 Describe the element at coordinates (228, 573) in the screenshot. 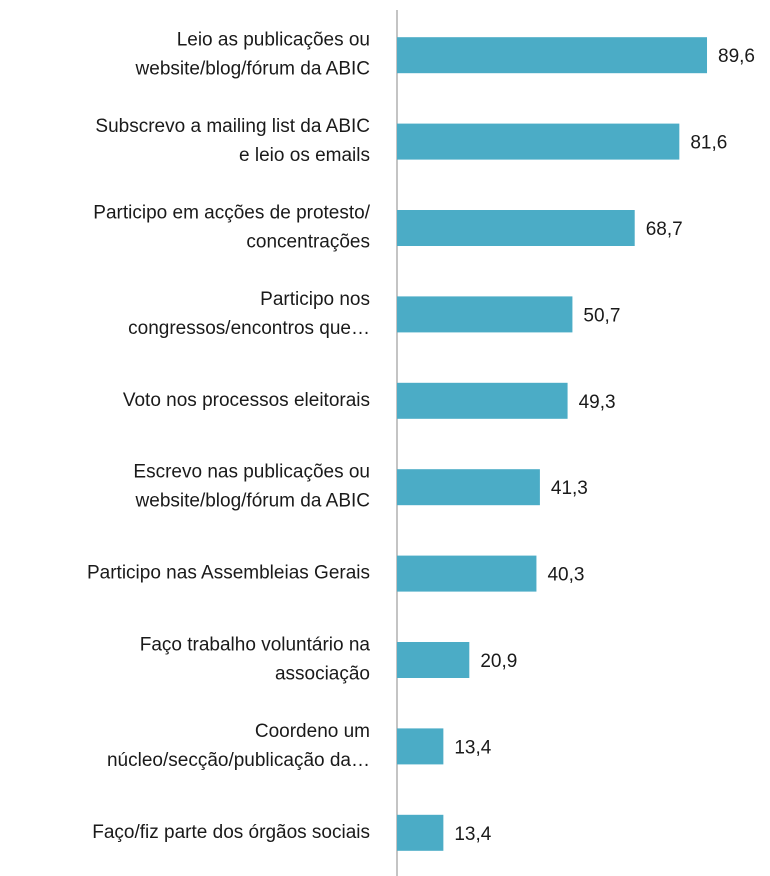

I see `category-label: Participo nas Assembleias Gerais` at that location.